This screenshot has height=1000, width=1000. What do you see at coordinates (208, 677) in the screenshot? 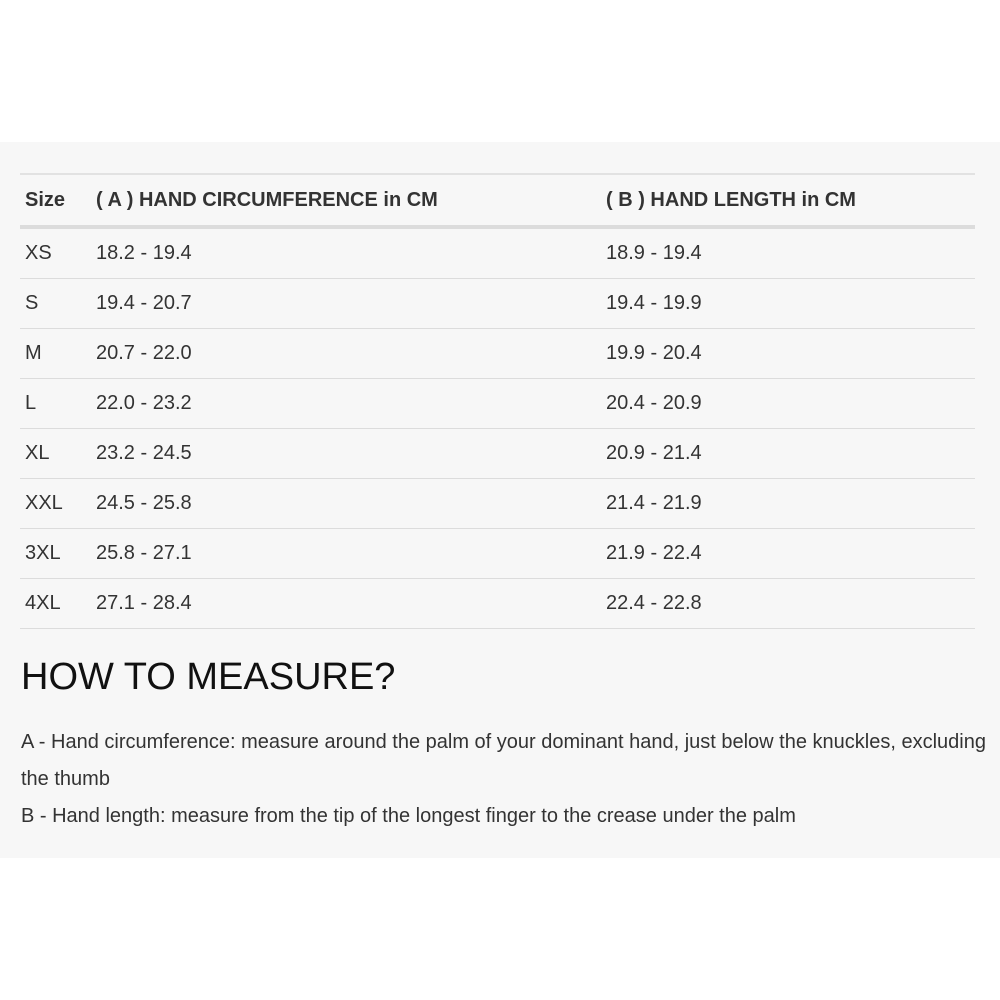
I see `how-to-measure-title: HOW TO MEASURE?` at bounding box center [208, 677].